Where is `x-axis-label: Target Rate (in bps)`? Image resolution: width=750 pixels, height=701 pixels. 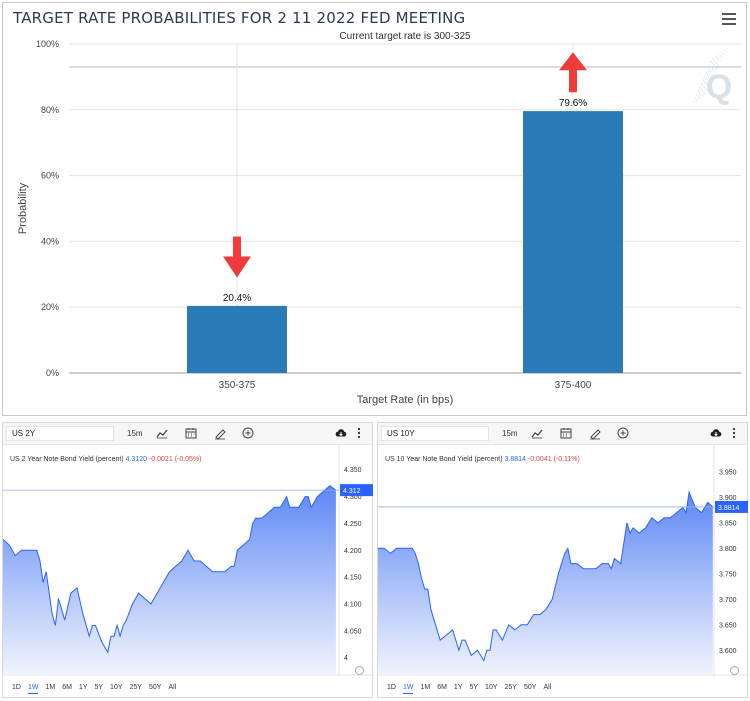
x-axis-label: Target Rate (in bps) is located at coordinates (405, 400).